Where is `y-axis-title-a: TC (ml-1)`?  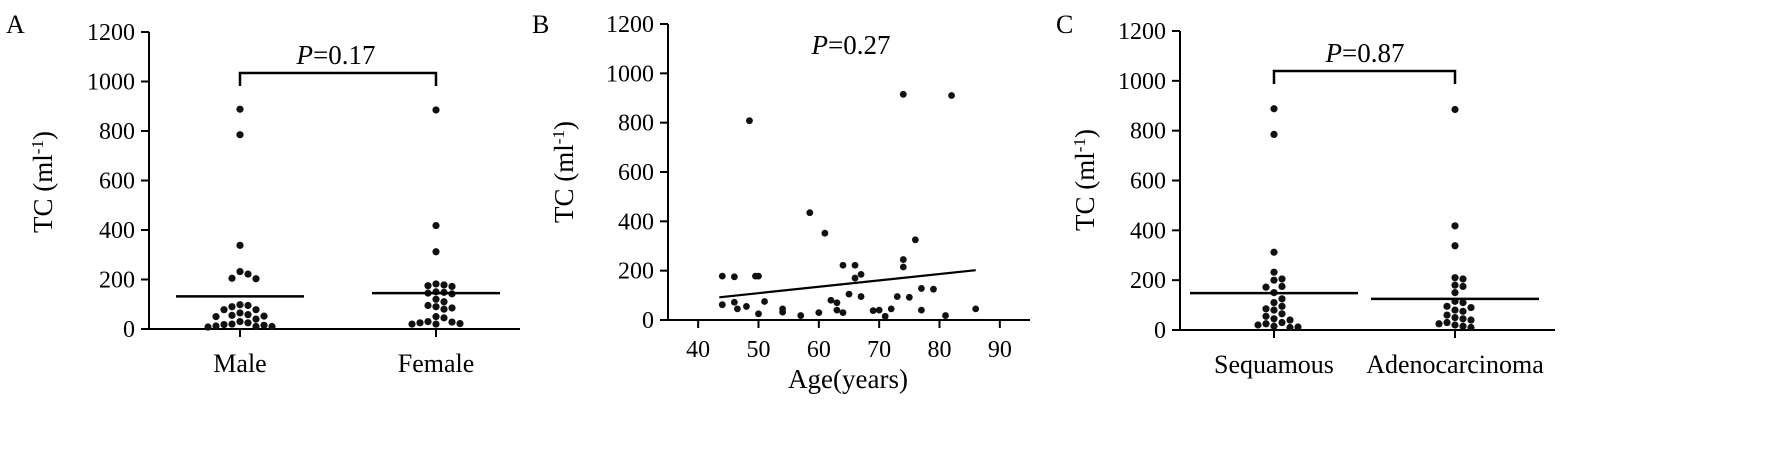
y-axis-title-a: TC (ml-1) is located at coordinates (43, 182).